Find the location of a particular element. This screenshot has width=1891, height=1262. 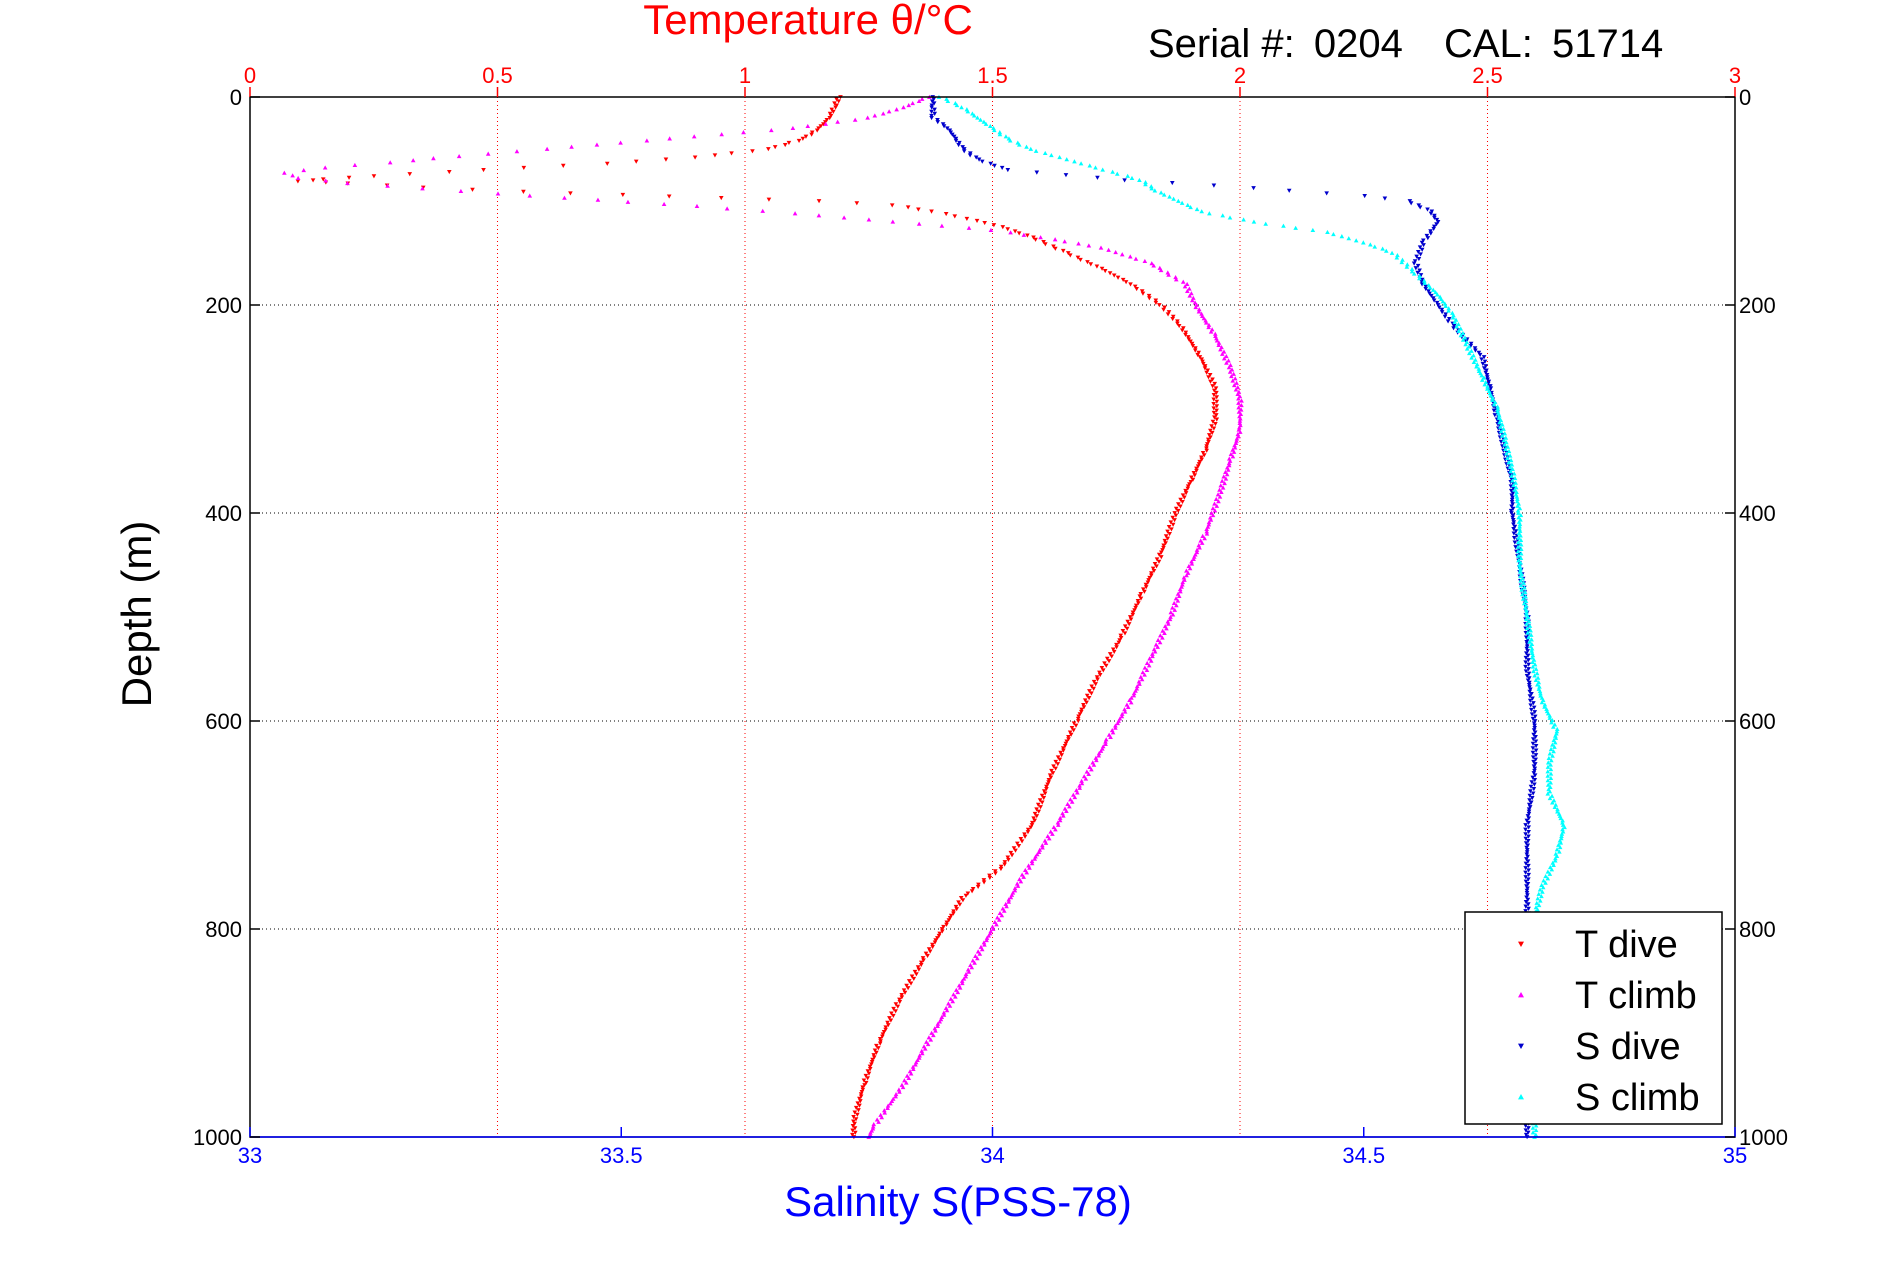

depth-tick-label-left: 200 is located at coordinates (223, 305).